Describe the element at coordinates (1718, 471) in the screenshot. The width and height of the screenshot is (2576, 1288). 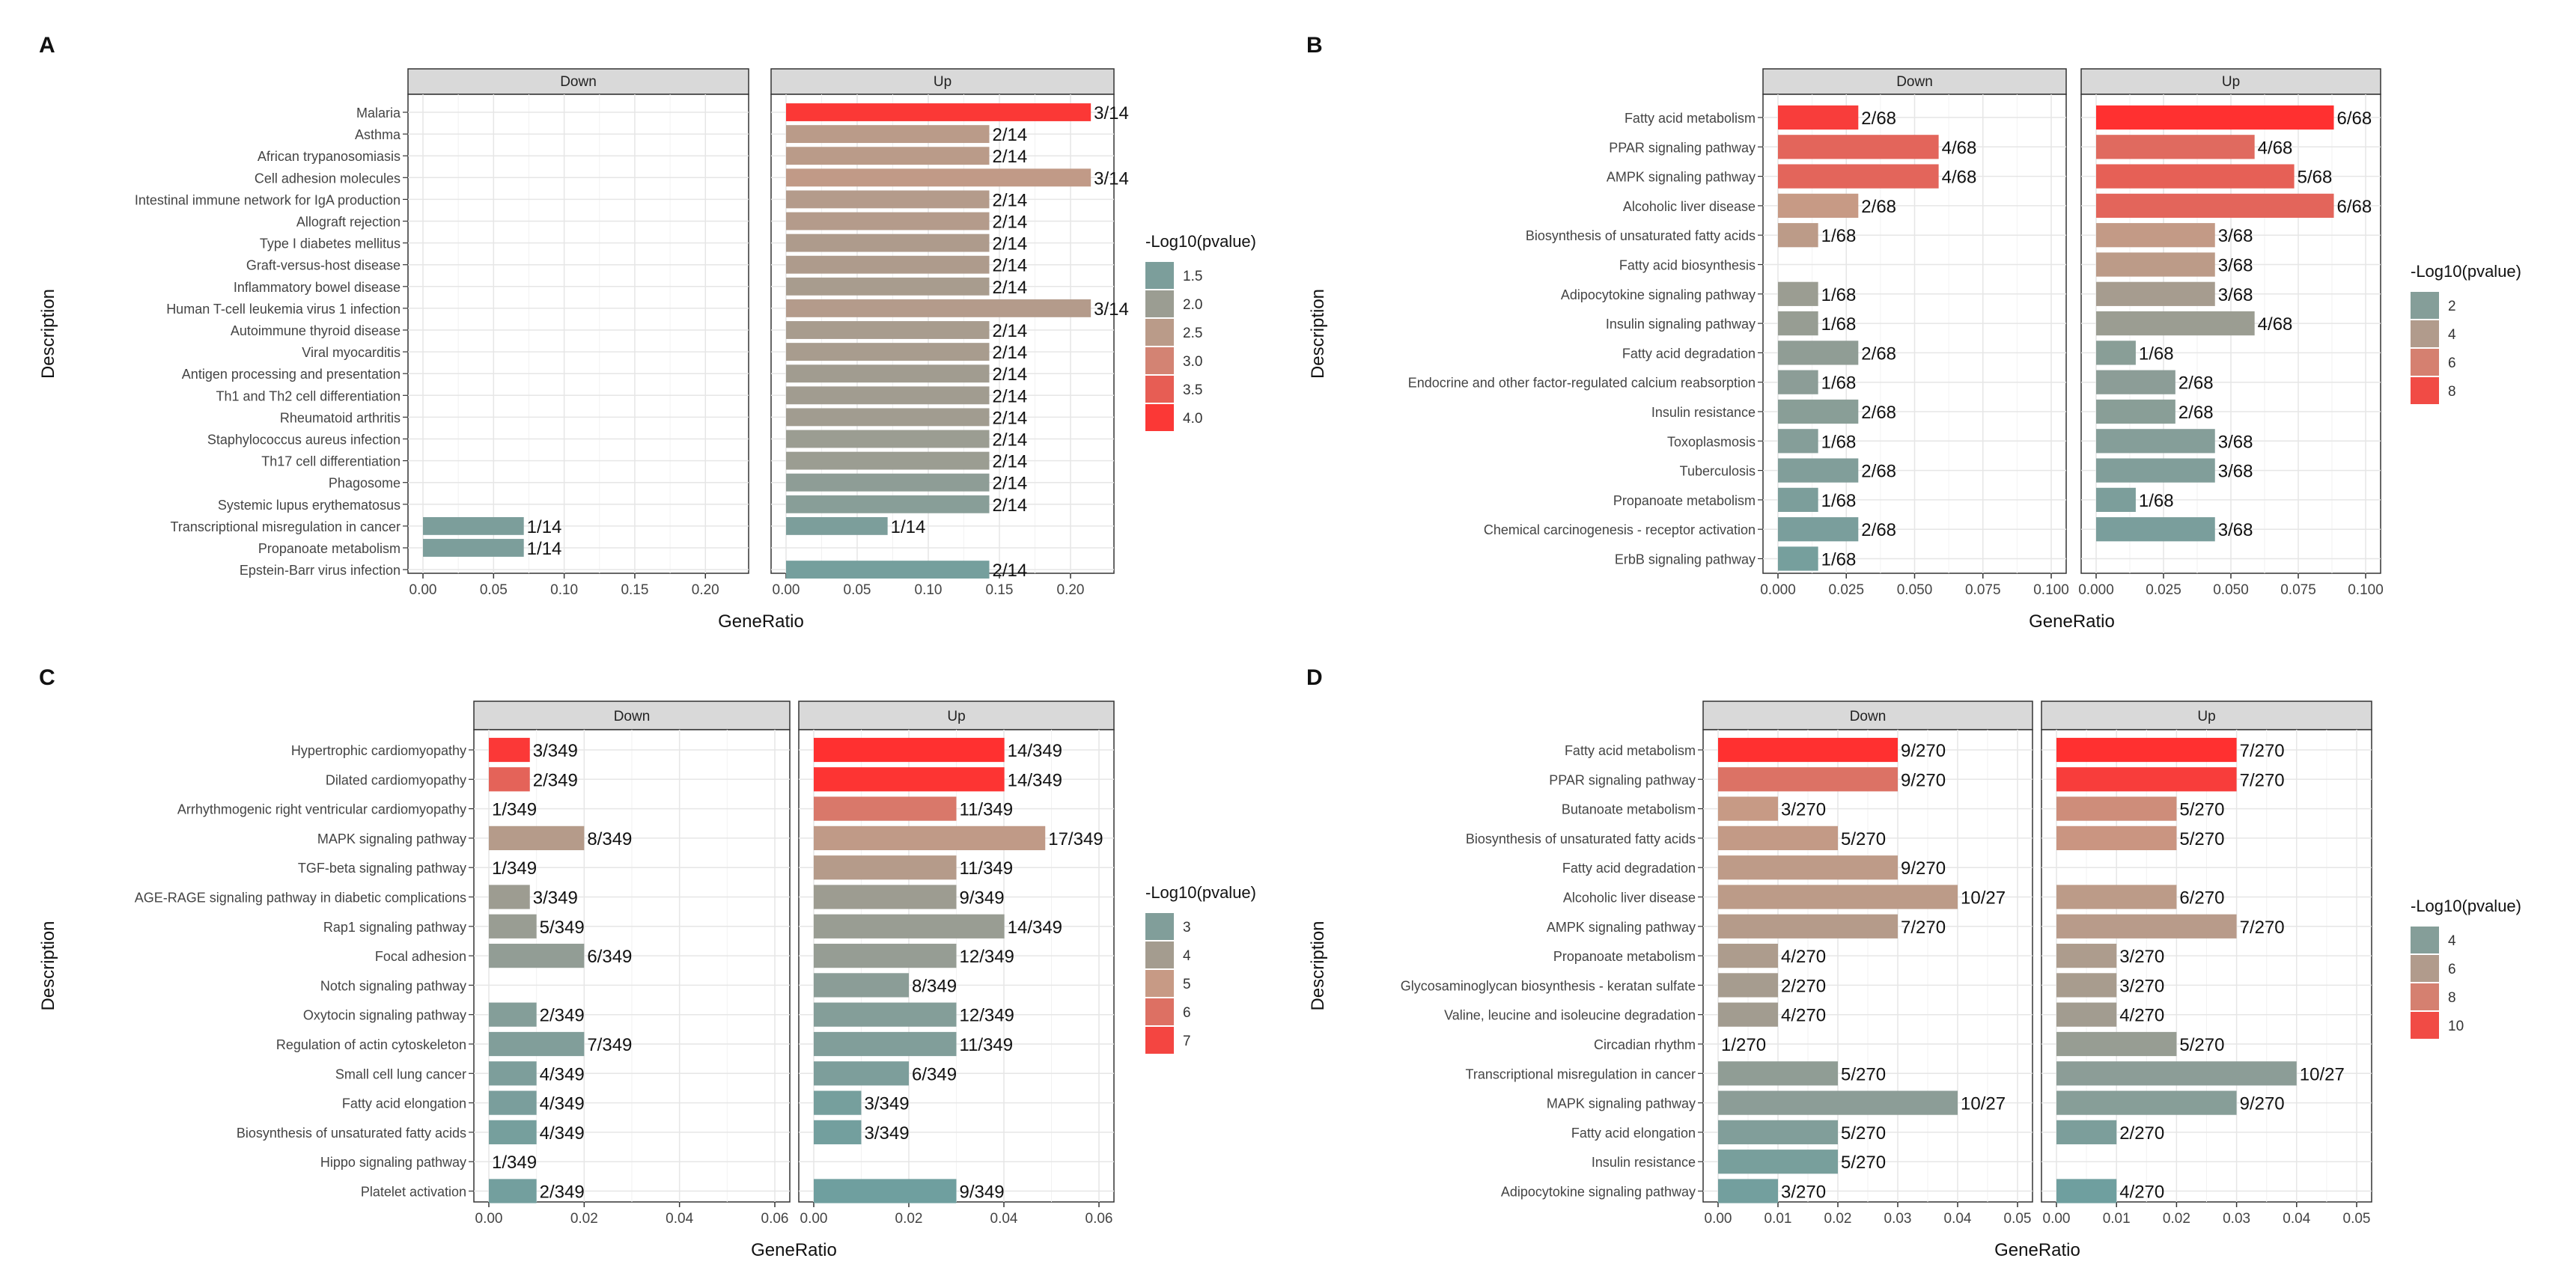
I see `category-label: Tuberculosis` at that location.